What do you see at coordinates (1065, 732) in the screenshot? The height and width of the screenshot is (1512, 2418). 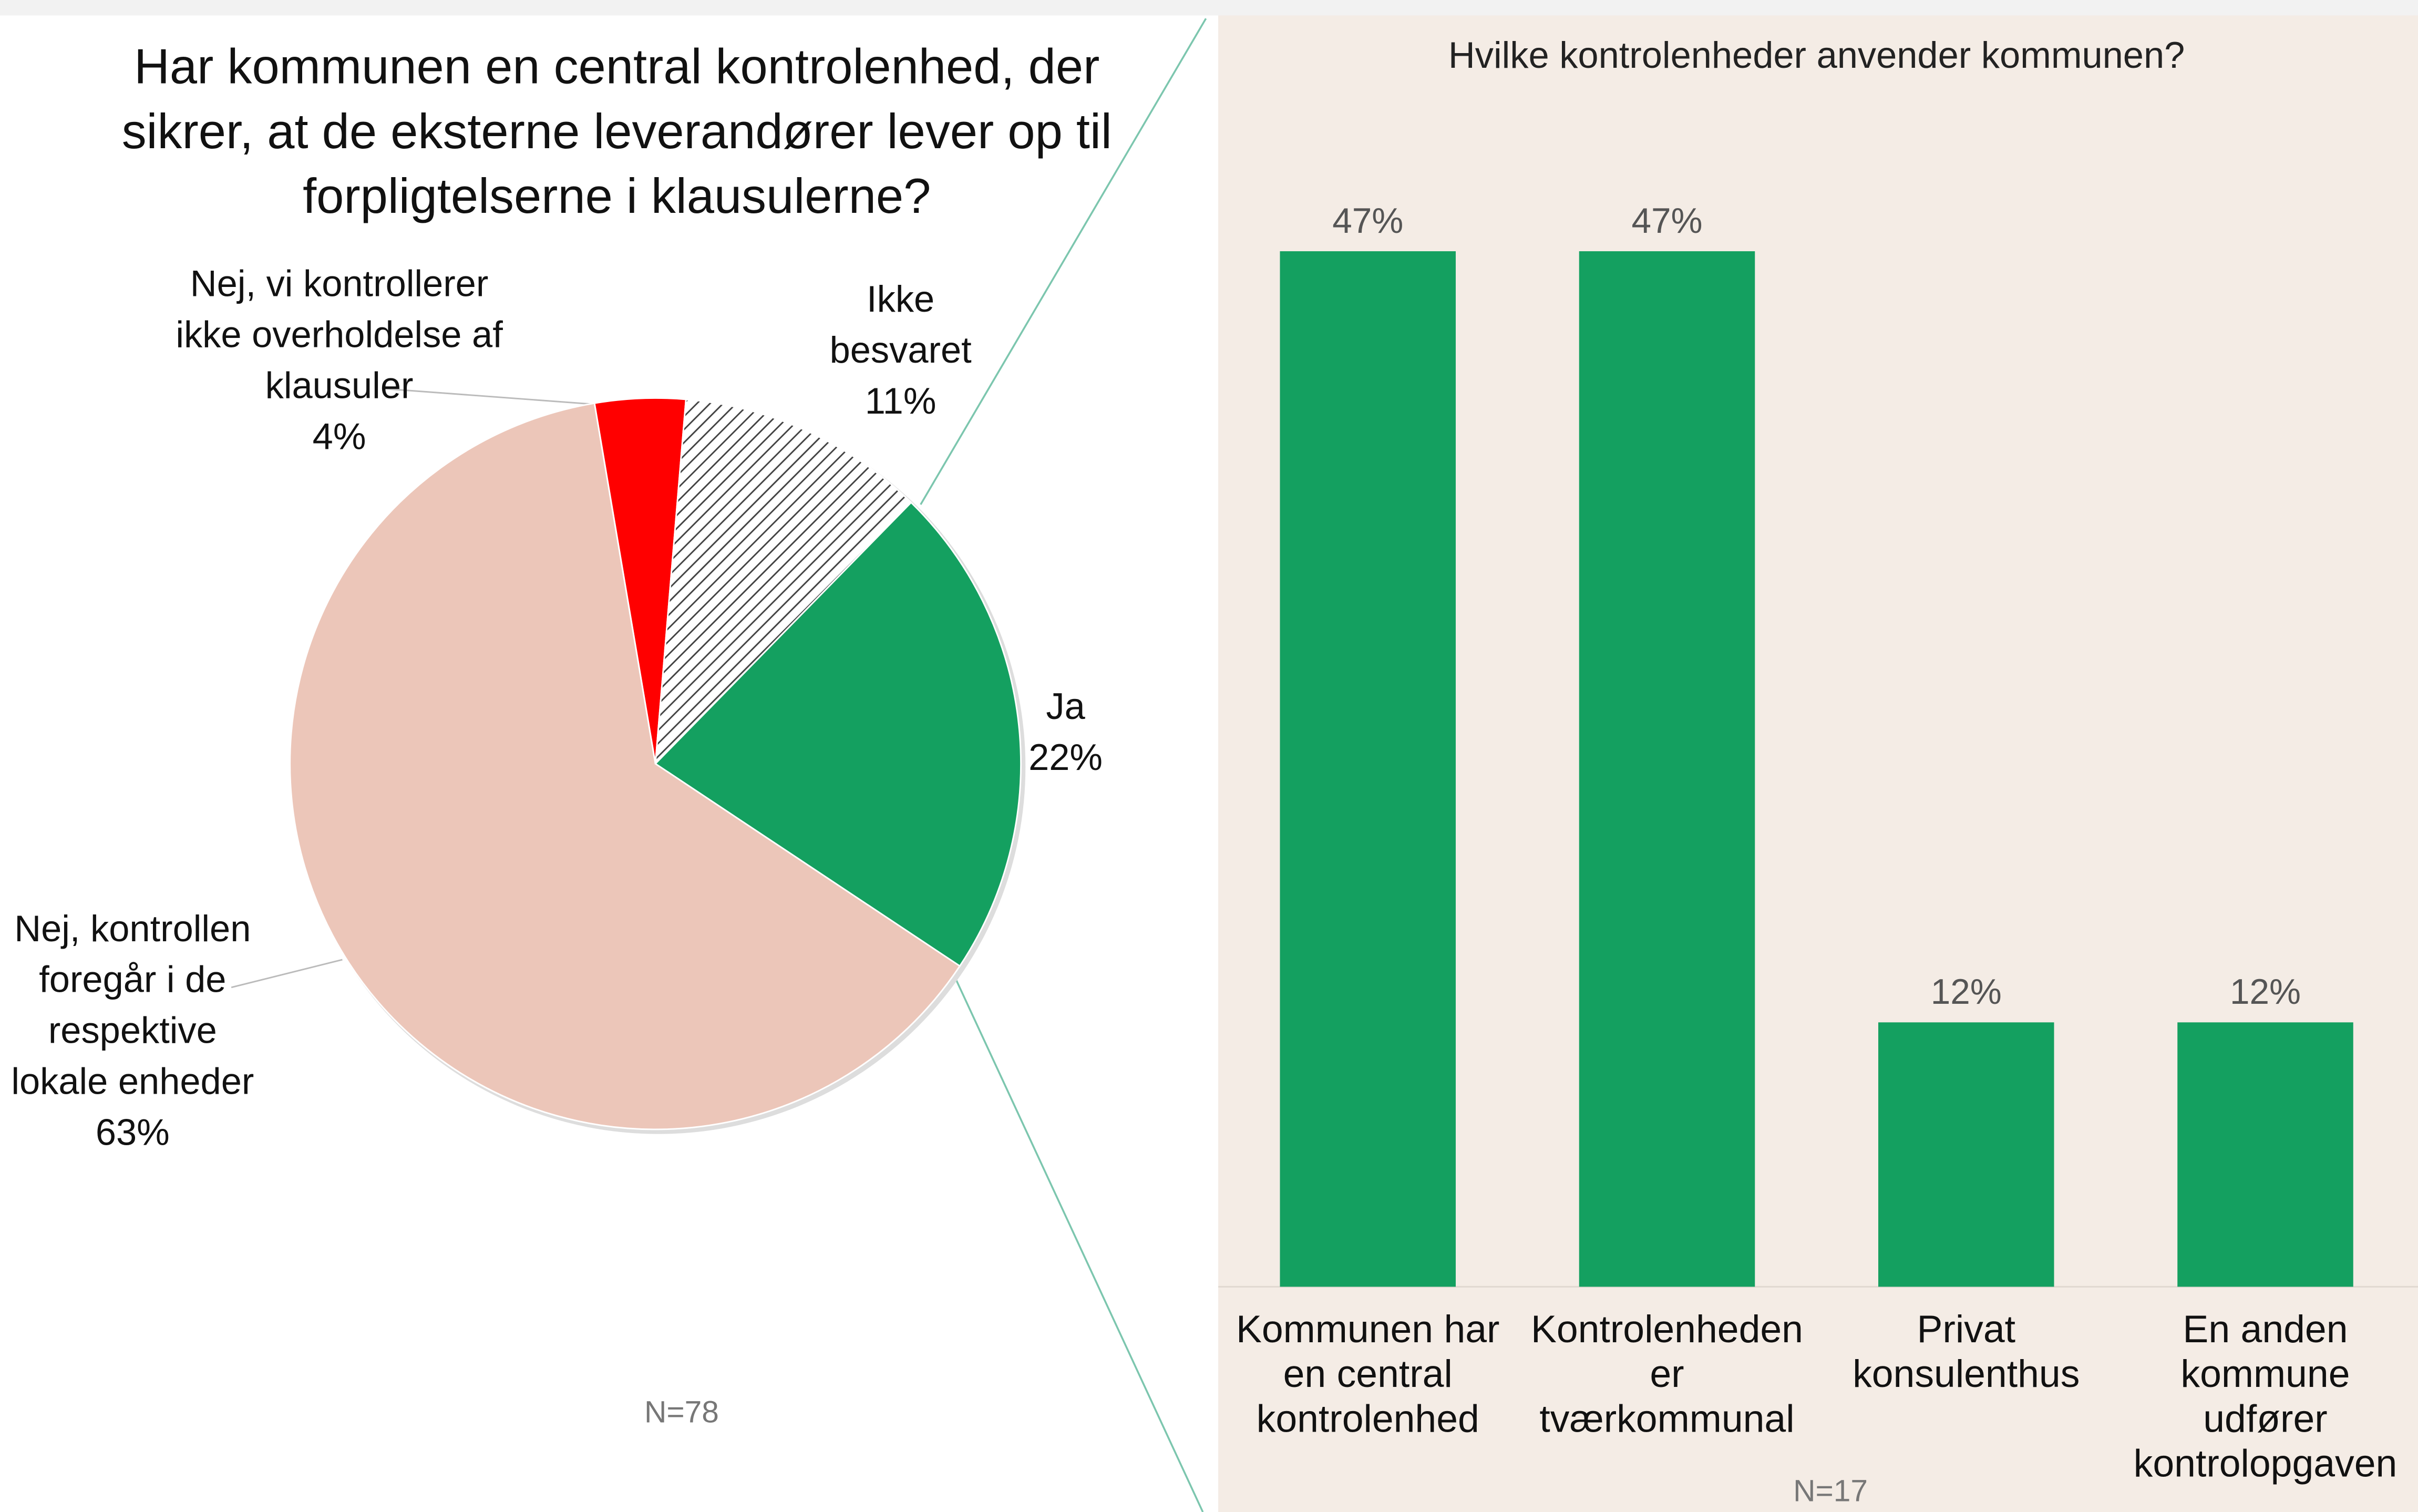 I see `slice-label: Ja 22%` at bounding box center [1065, 732].